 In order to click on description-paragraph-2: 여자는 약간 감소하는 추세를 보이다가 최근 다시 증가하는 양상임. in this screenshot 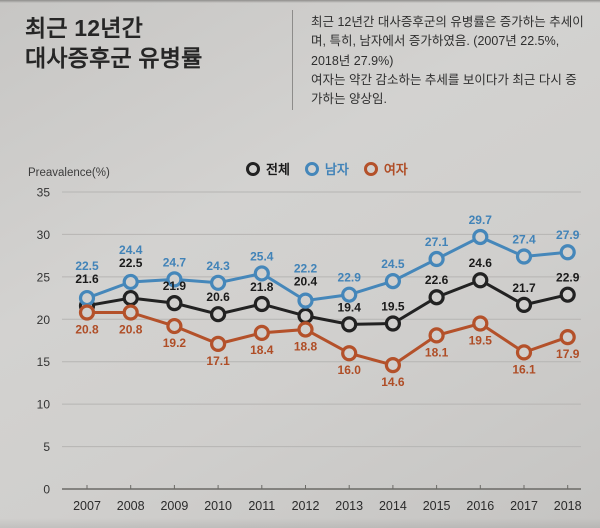, I will do `click(444, 89)`.